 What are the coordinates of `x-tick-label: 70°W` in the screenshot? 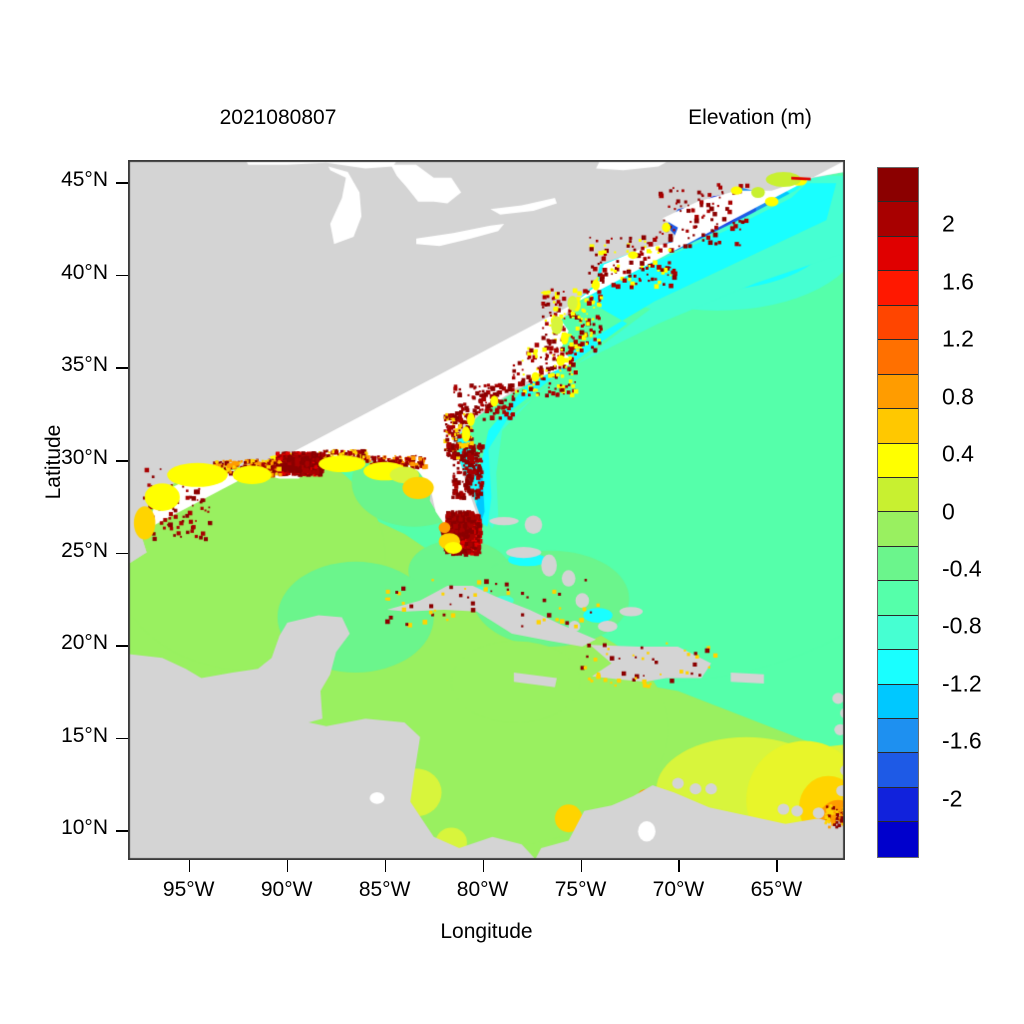 It's located at (678, 889).